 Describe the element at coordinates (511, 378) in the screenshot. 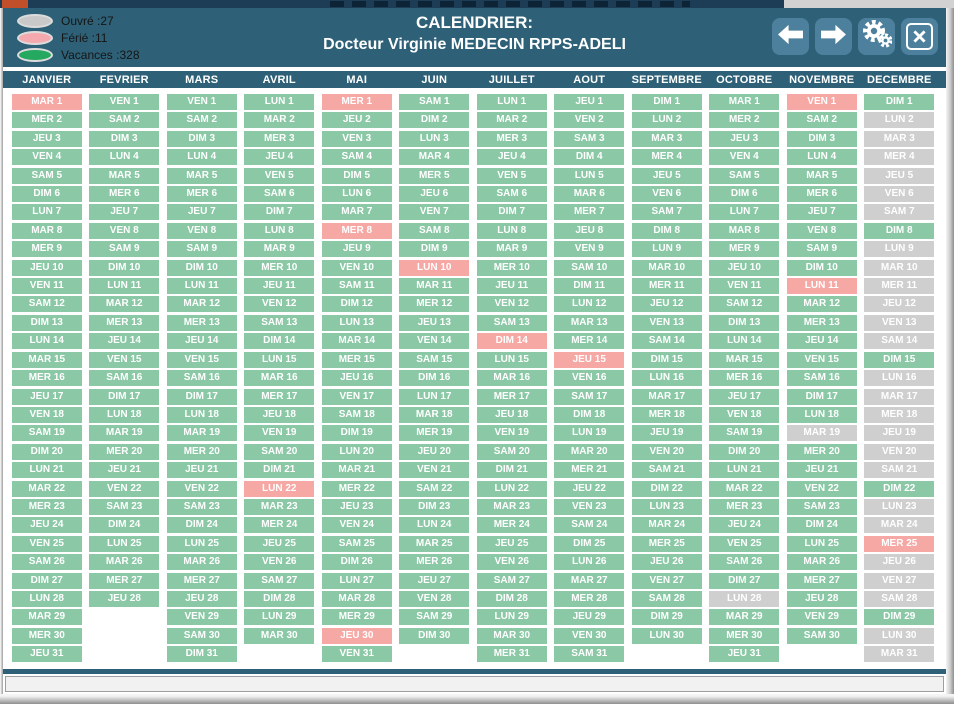

I see `day-cell: MAR 16` at that location.